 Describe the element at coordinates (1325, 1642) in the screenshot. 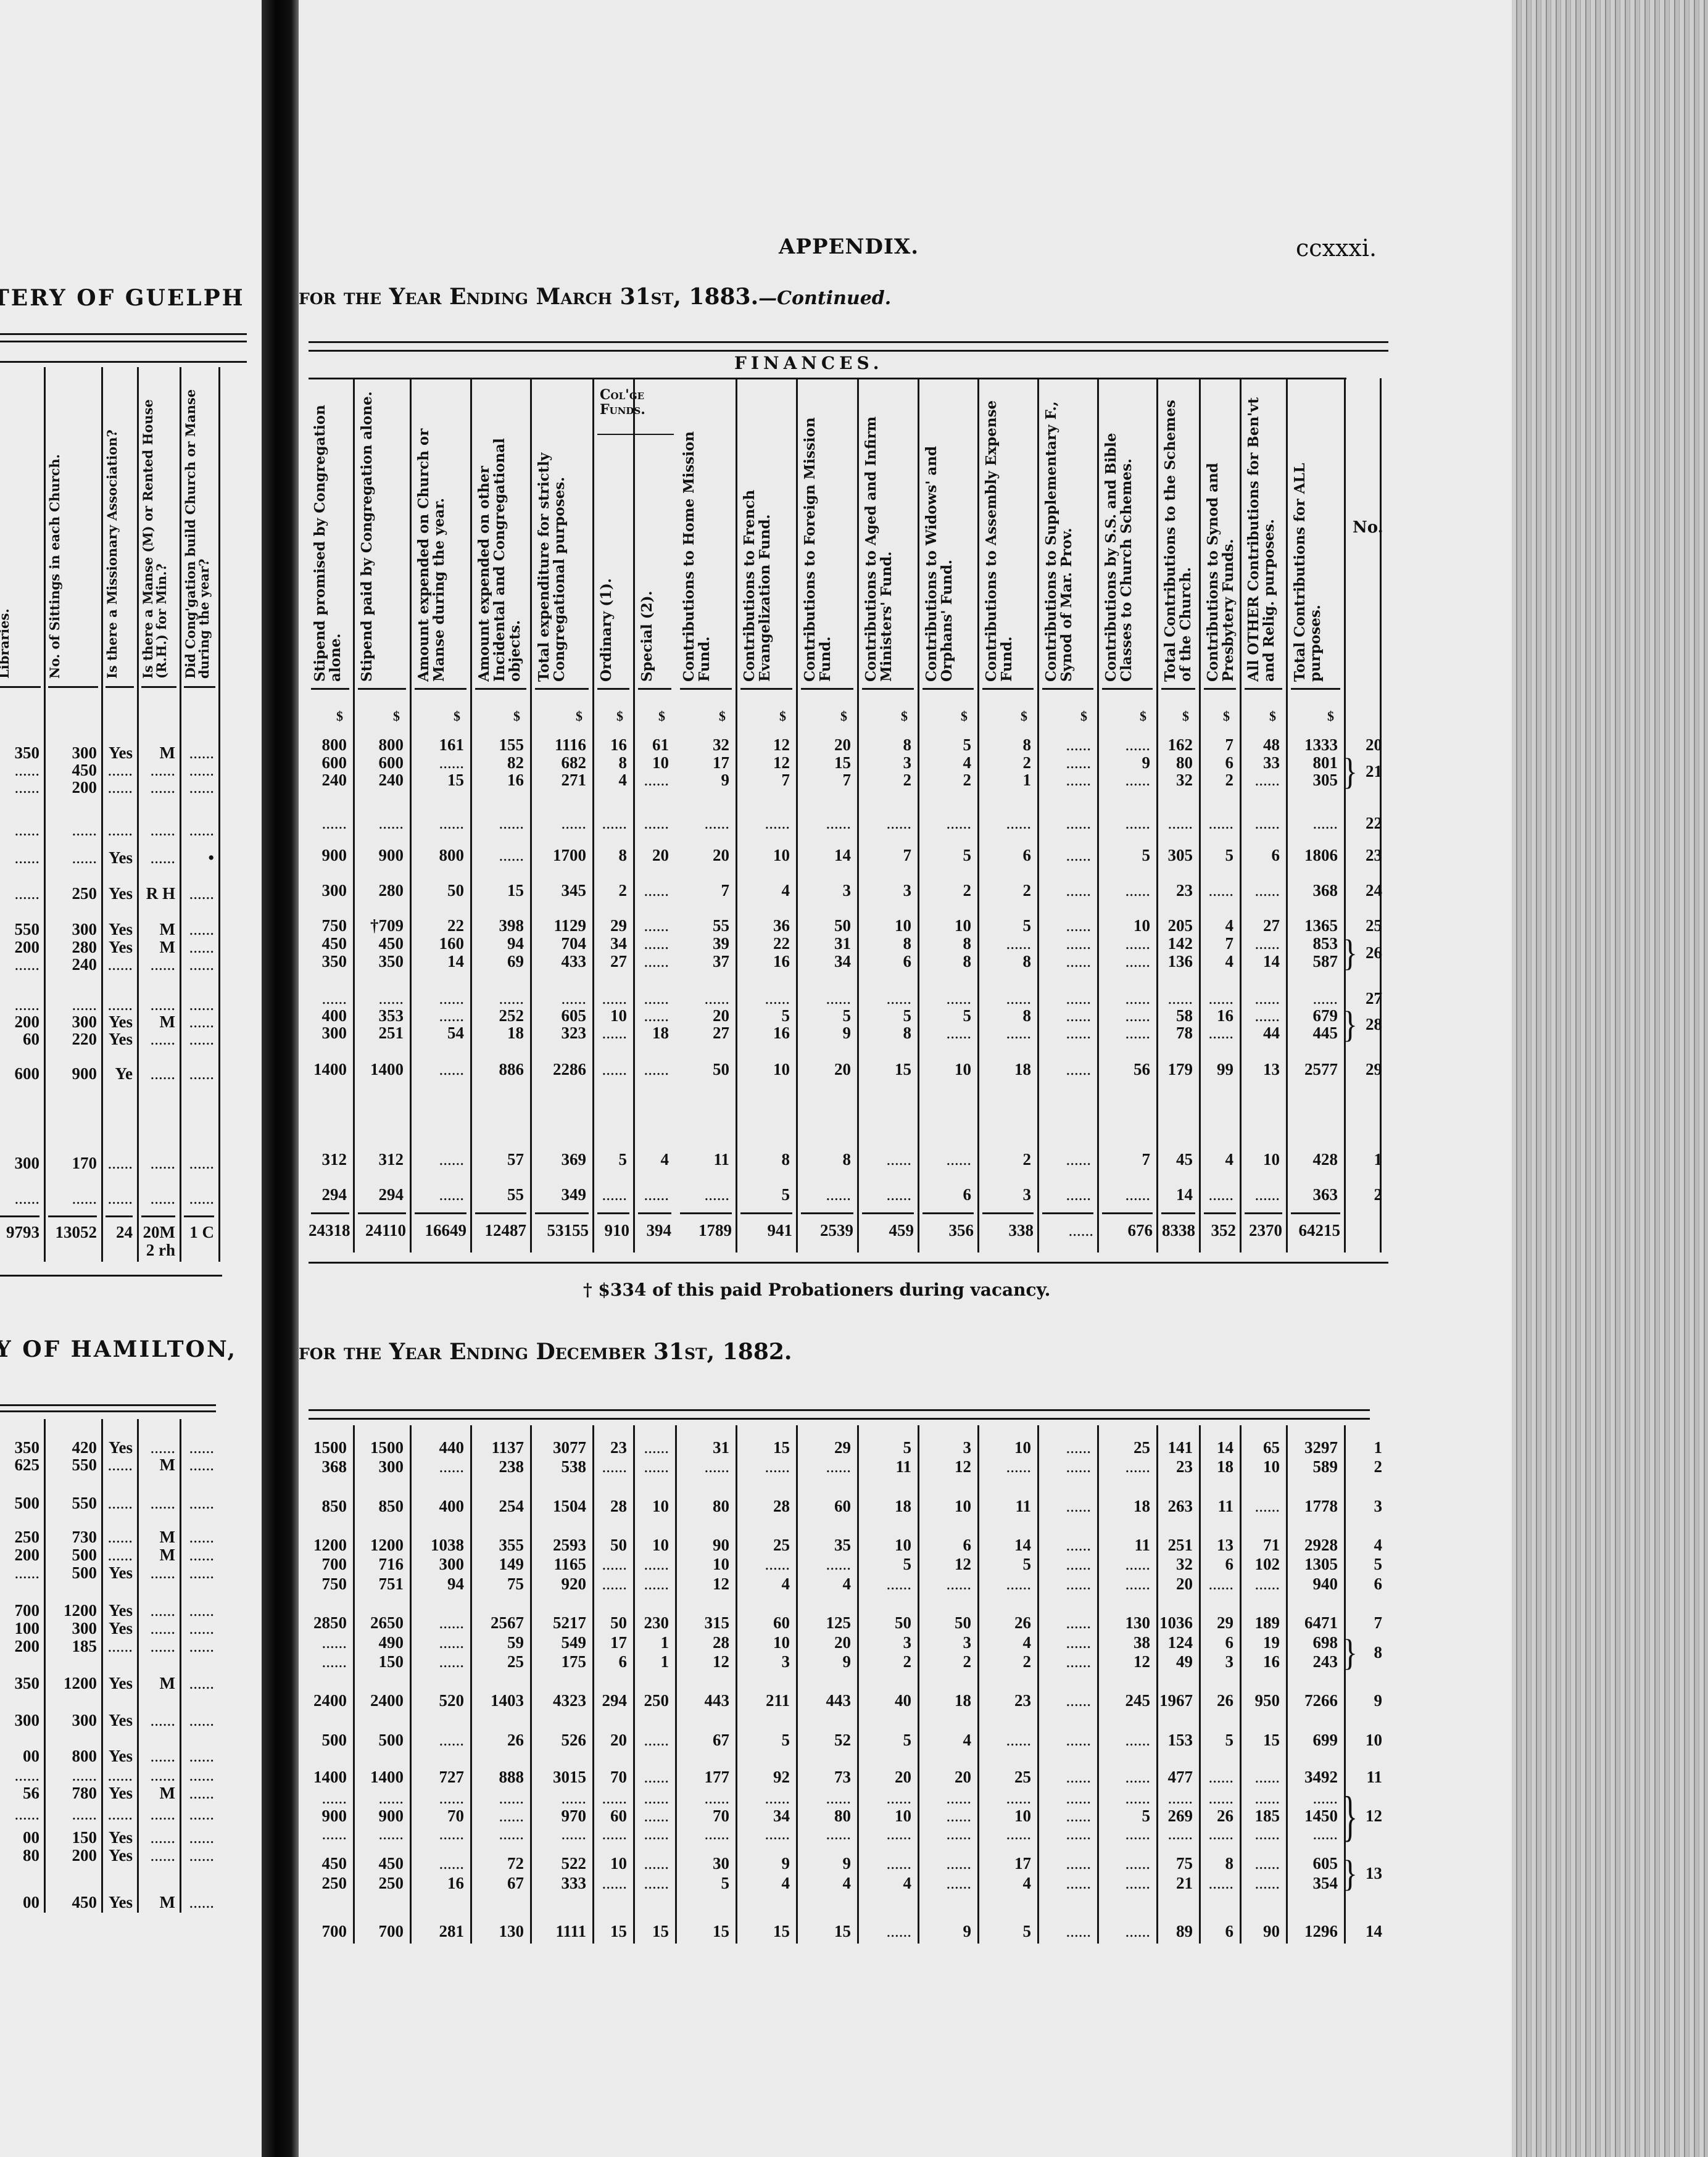

I see `table-cell: 698` at that location.